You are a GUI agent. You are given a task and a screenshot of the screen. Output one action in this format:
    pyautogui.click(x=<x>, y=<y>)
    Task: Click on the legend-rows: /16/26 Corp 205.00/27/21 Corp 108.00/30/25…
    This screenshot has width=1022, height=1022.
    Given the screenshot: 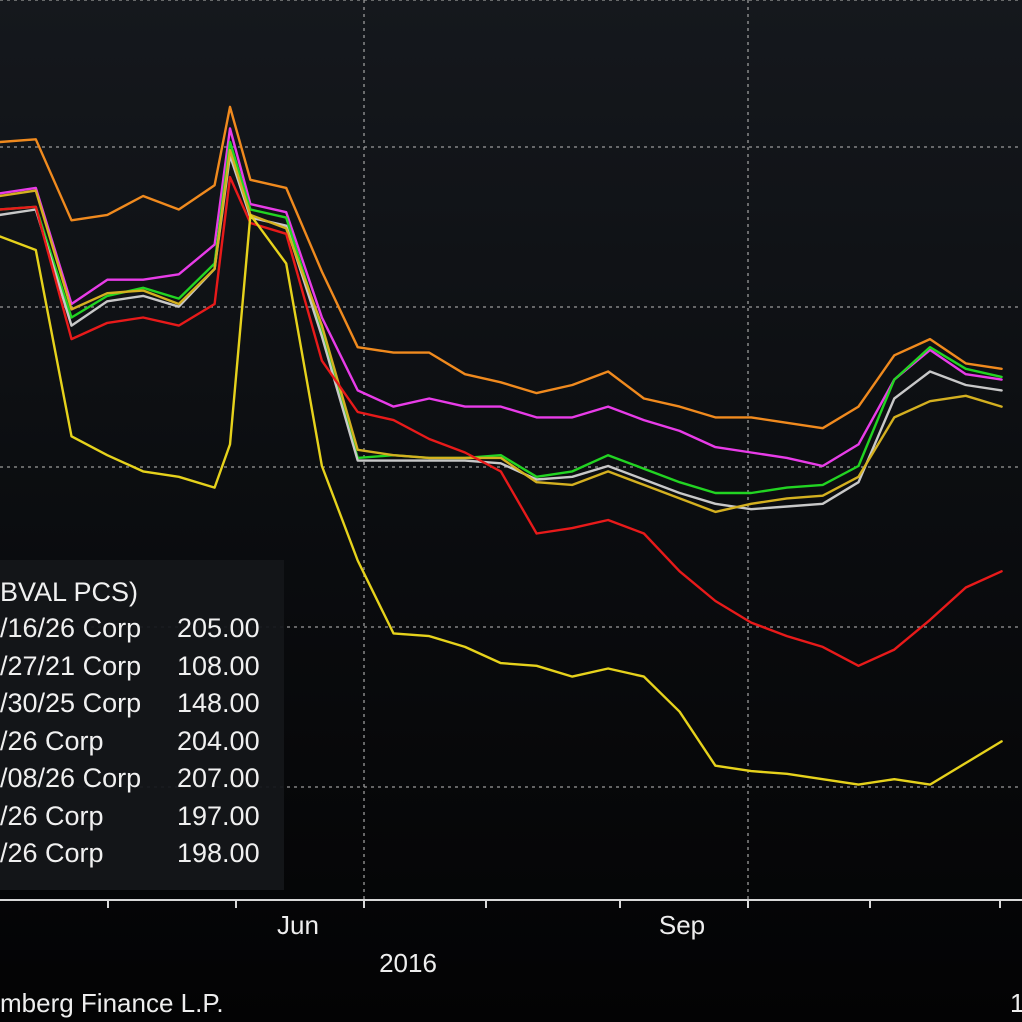 What is the action you would take?
    pyautogui.click(x=142, y=741)
    